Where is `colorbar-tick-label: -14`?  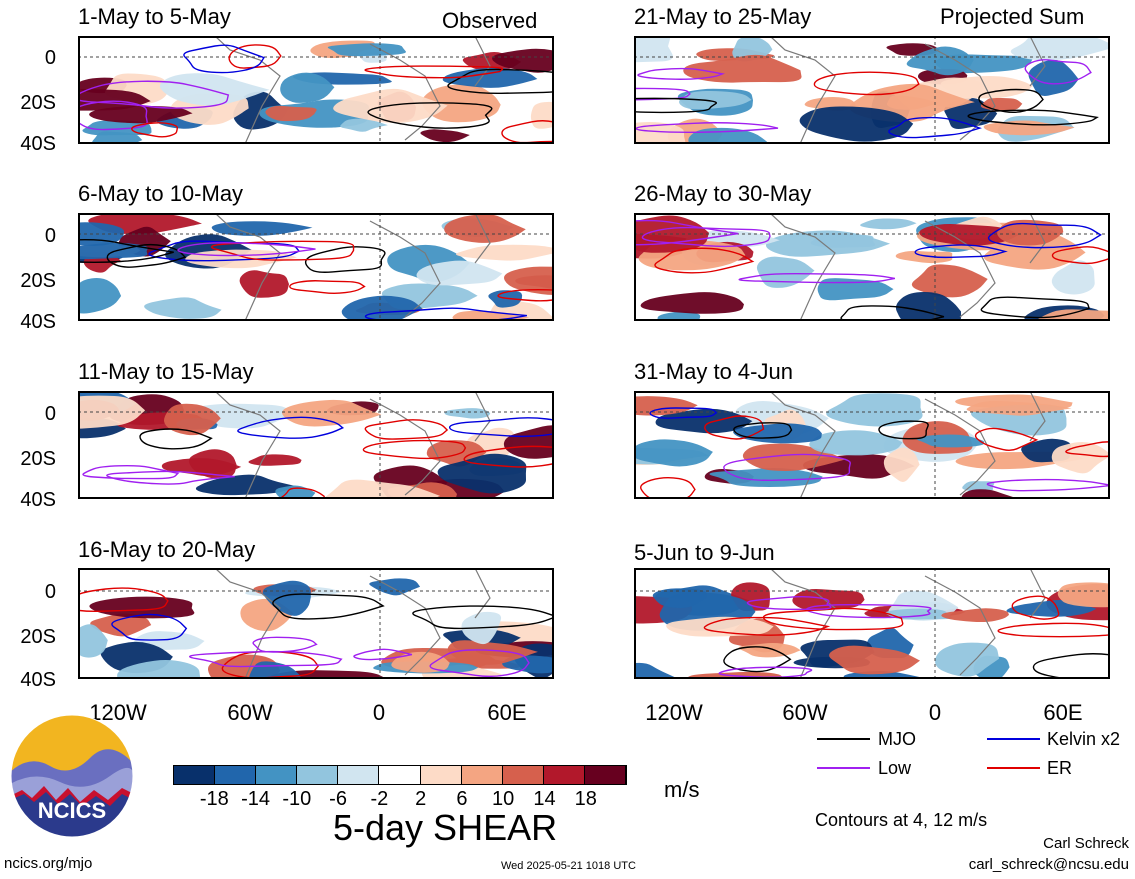
colorbar-tick-label: -14 is located at coordinates (255, 799).